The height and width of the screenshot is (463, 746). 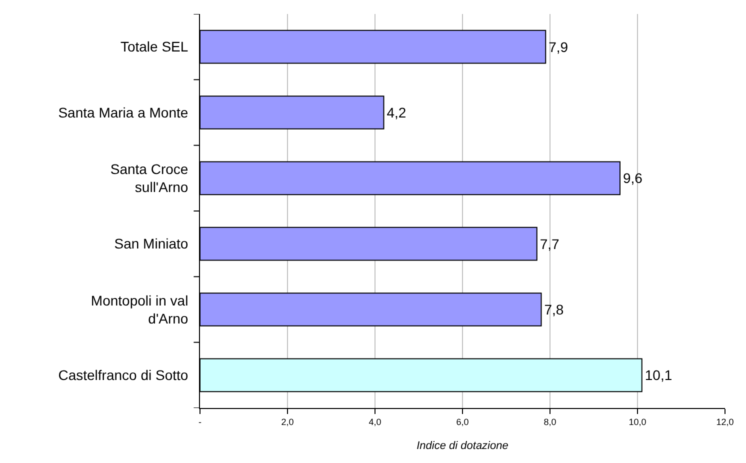 What do you see at coordinates (558, 46) in the screenshot?
I see `data-label: 7,9` at bounding box center [558, 46].